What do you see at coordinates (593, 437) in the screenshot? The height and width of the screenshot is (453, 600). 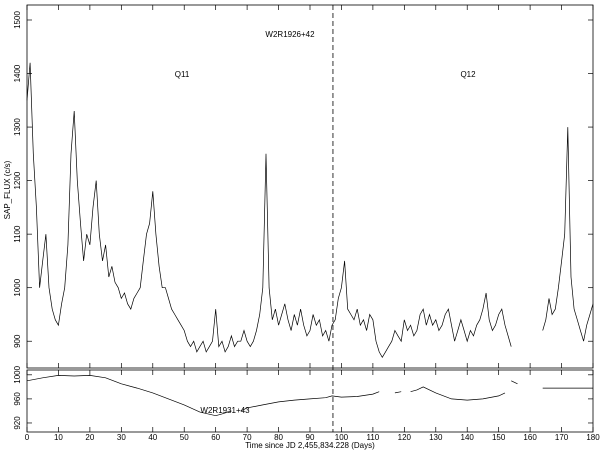 I see `x-tick-label: 180` at bounding box center [593, 437].